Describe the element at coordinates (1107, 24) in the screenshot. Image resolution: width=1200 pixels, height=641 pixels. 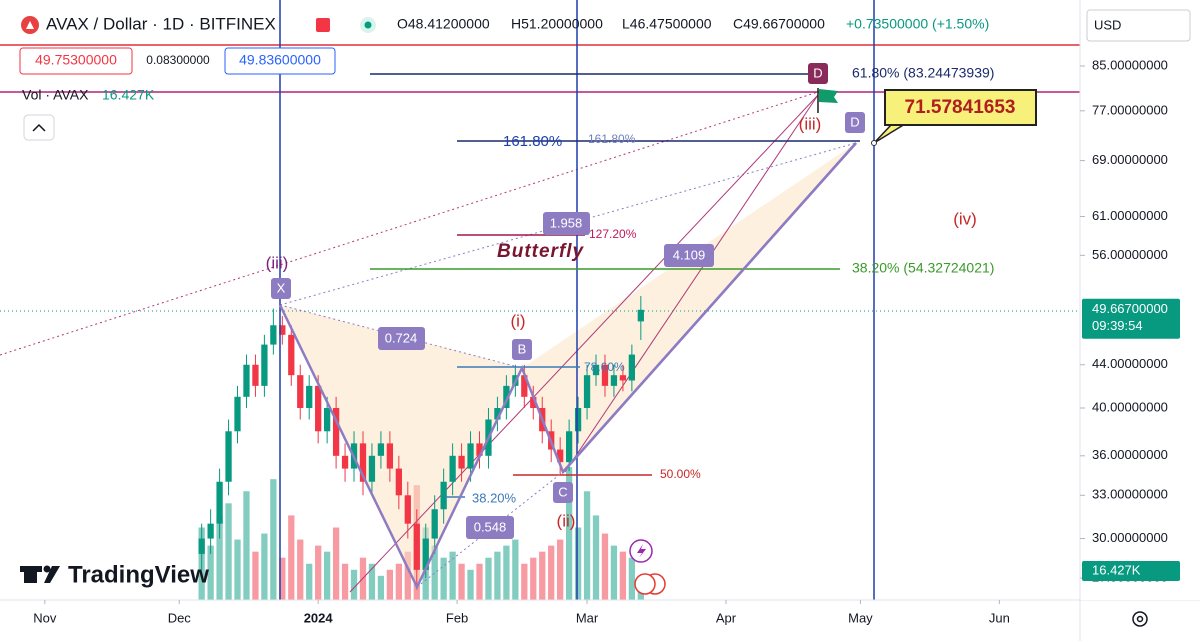
I see `currency: USD` at that location.